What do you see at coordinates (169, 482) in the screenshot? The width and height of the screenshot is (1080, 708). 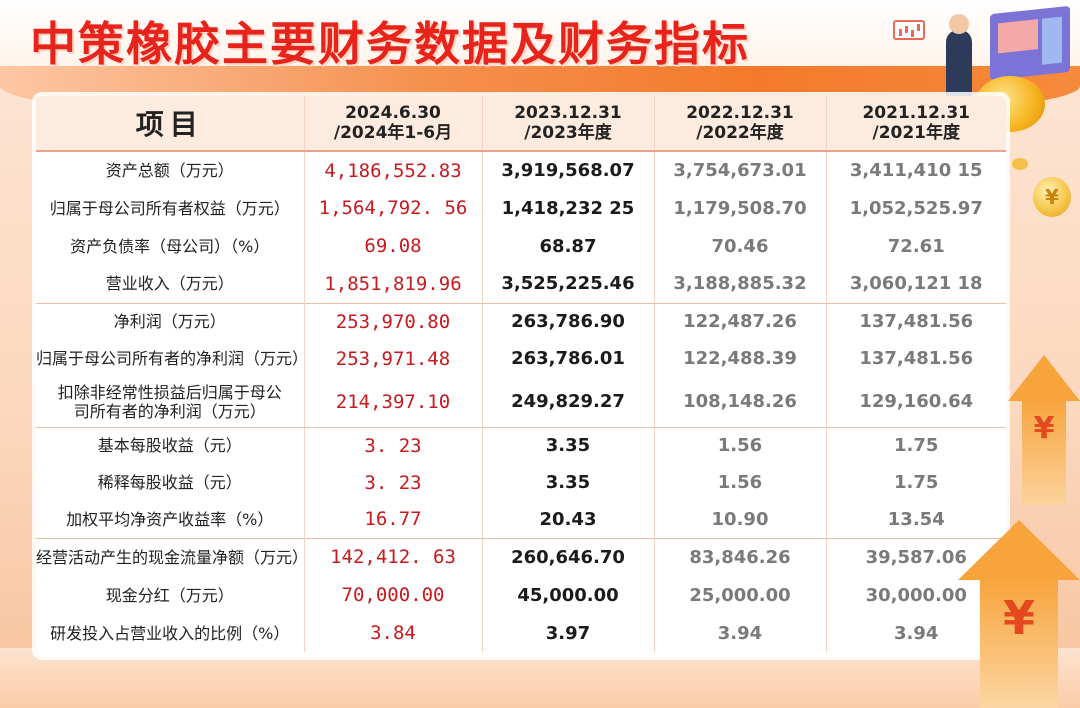 I see `row-label: 稀释每股收益（元）` at bounding box center [169, 482].